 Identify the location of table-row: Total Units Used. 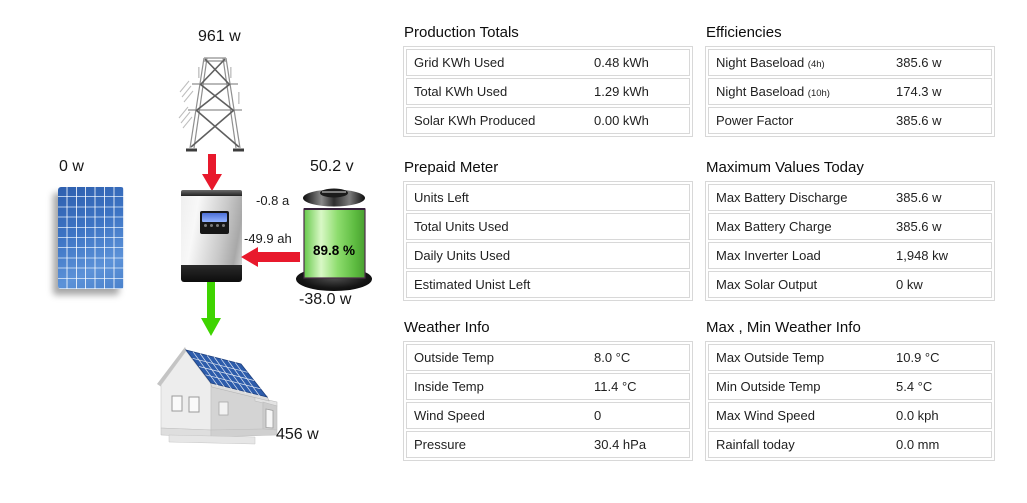
(548, 226).